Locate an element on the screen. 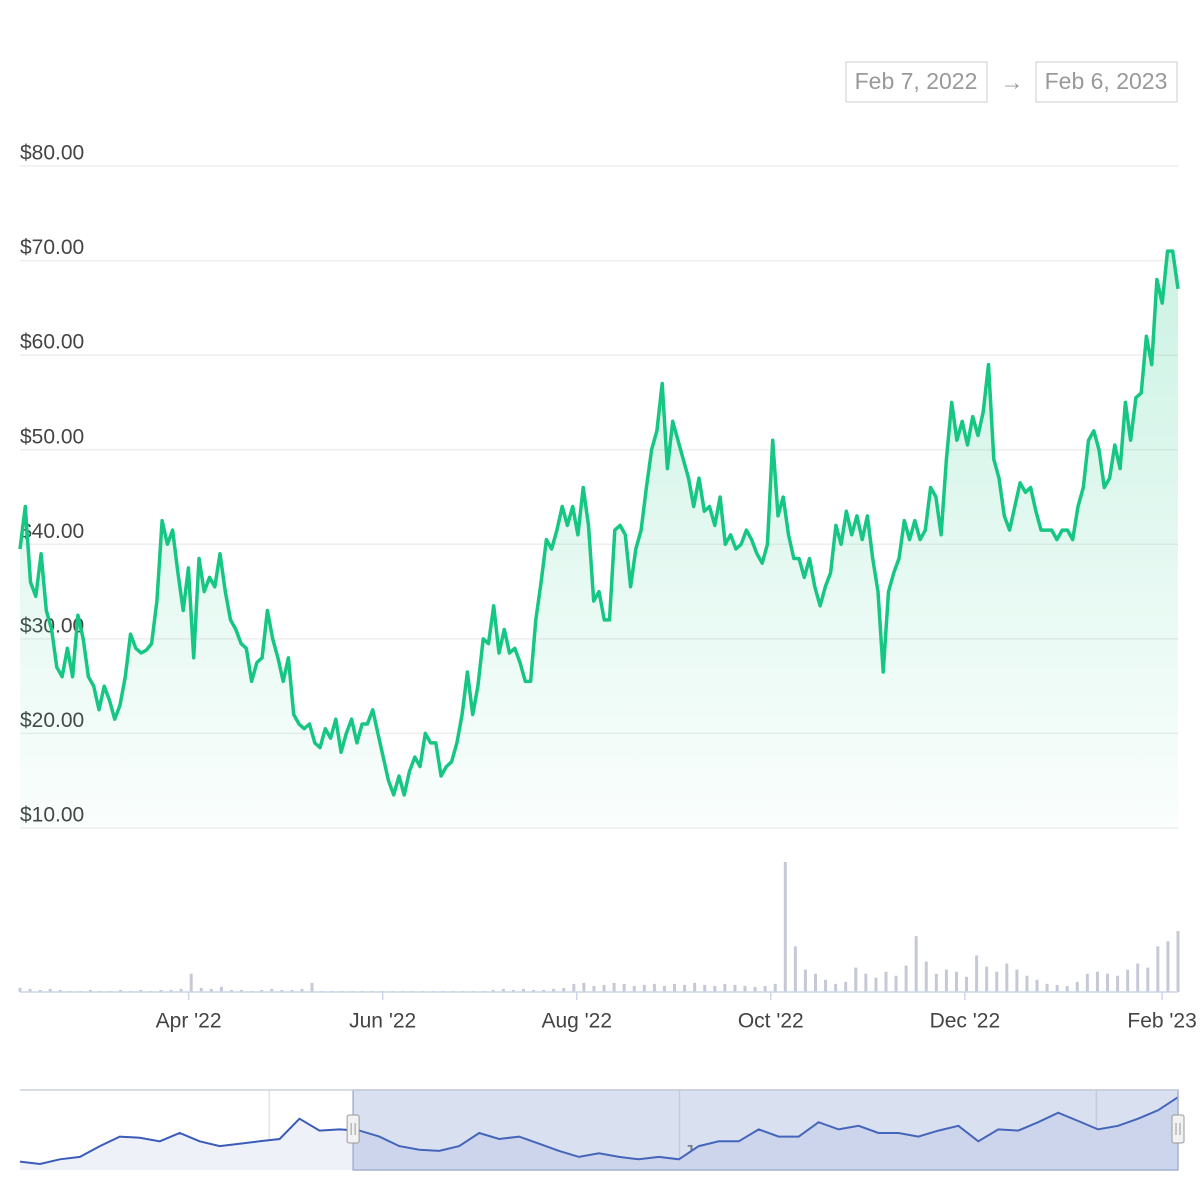 The width and height of the screenshot is (1200, 1200). y-tick-label: $70.00 is located at coordinates (52, 247).